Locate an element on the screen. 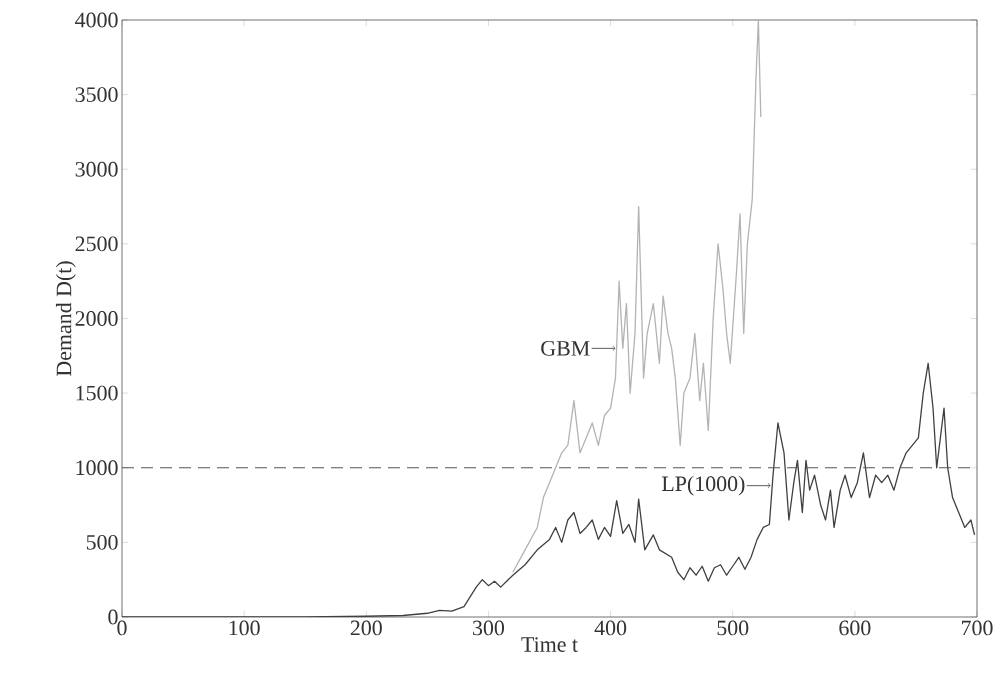 The width and height of the screenshot is (1007, 688). x-tick-label: 100 is located at coordinates (244, 628).